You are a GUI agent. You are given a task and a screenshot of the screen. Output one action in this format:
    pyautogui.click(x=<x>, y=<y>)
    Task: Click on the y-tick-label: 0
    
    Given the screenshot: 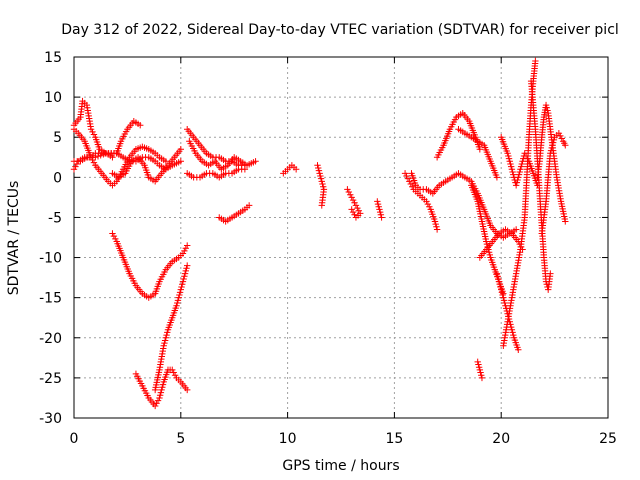 What is the action you would take?
    pyautogui.click(x=57, y=178)
    